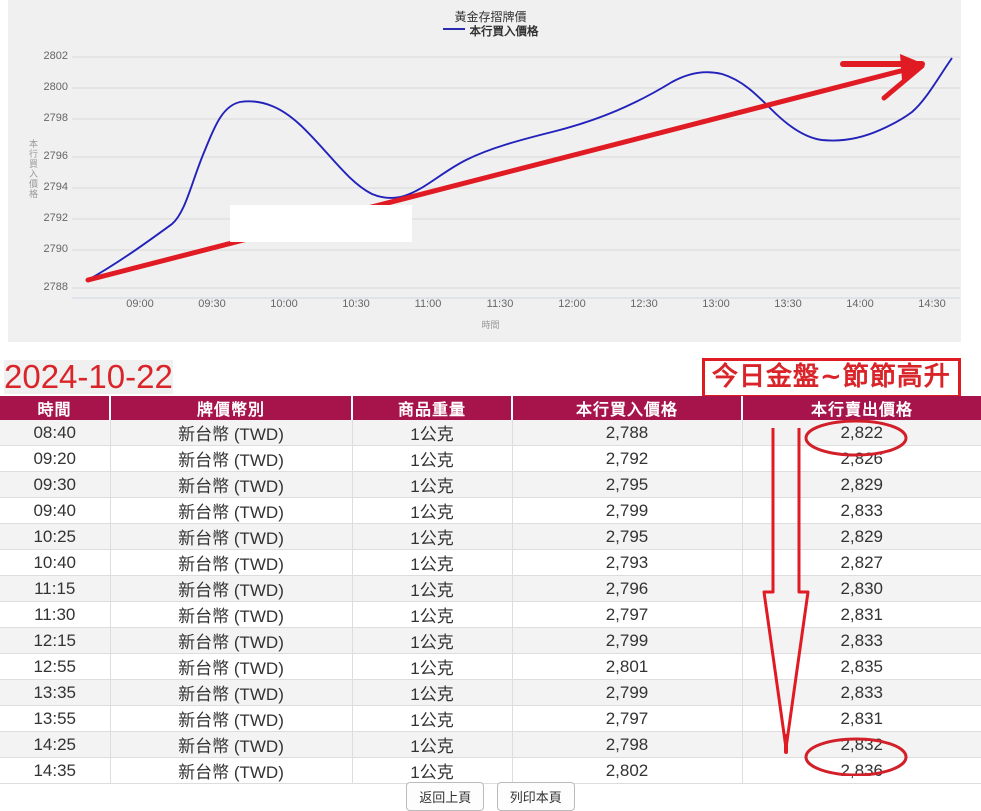 The height and width of the screenshot is (811, 981). Describe the element at coordinates (627, 458) in the screenshot. I see `cell-buy-price: 2,792` at that location.